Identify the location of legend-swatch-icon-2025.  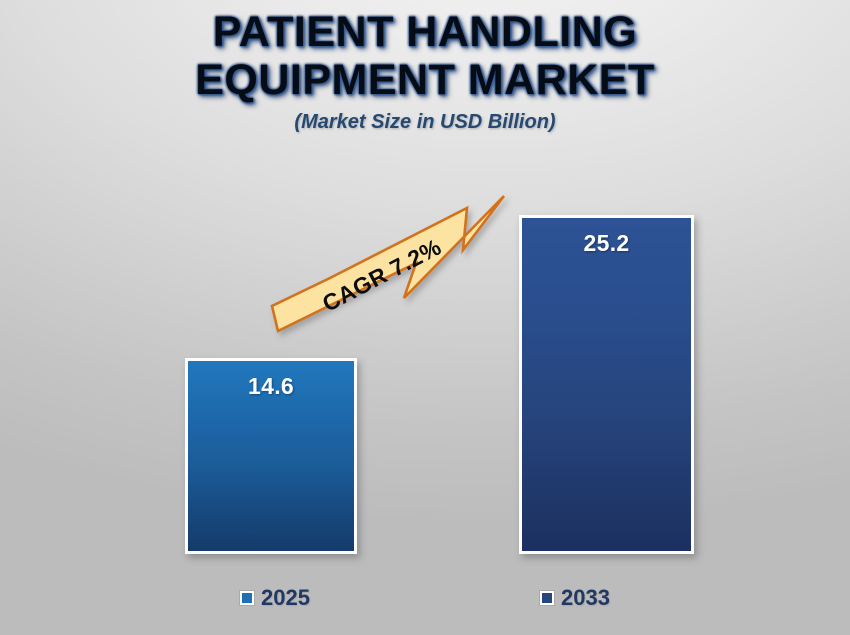
(247, 598).